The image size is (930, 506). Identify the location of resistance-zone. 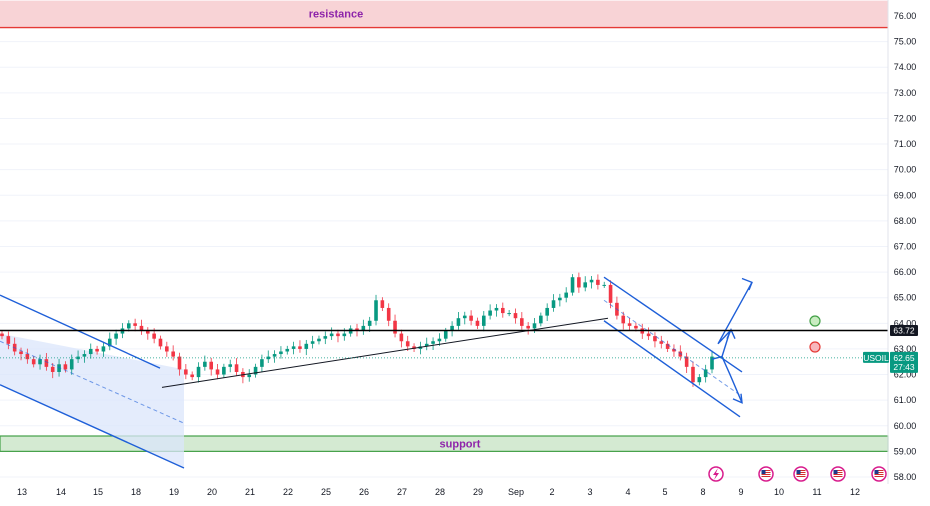
(444, 14).